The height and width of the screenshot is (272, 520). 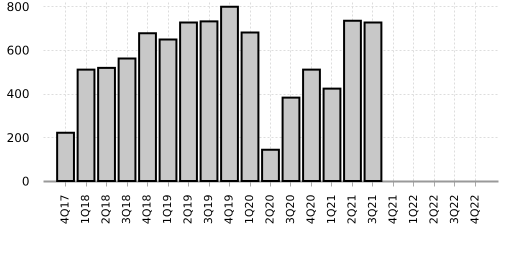 What do you see at coordinates (229, 209) in the screenshot?
I see `x-tick-label: 4Q19` at bounding box center [229, 209].